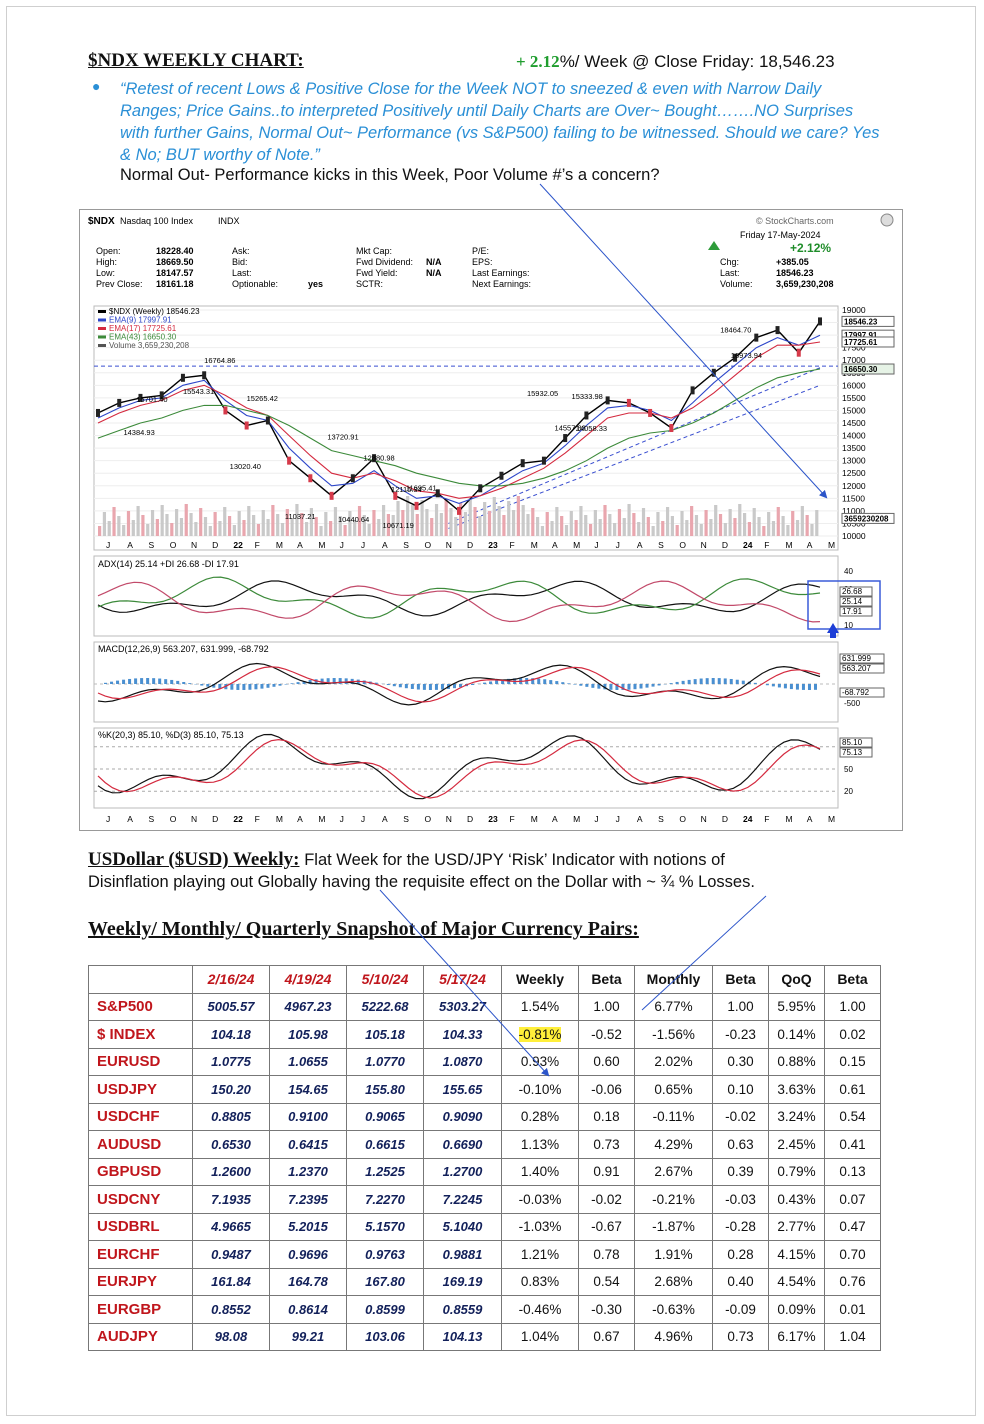 The image size is (984, 1424). What do you see at coordinates (740, 1254) in the screenshot?
I see `value-cell: 0.28` at bounding box center [740, 1254].